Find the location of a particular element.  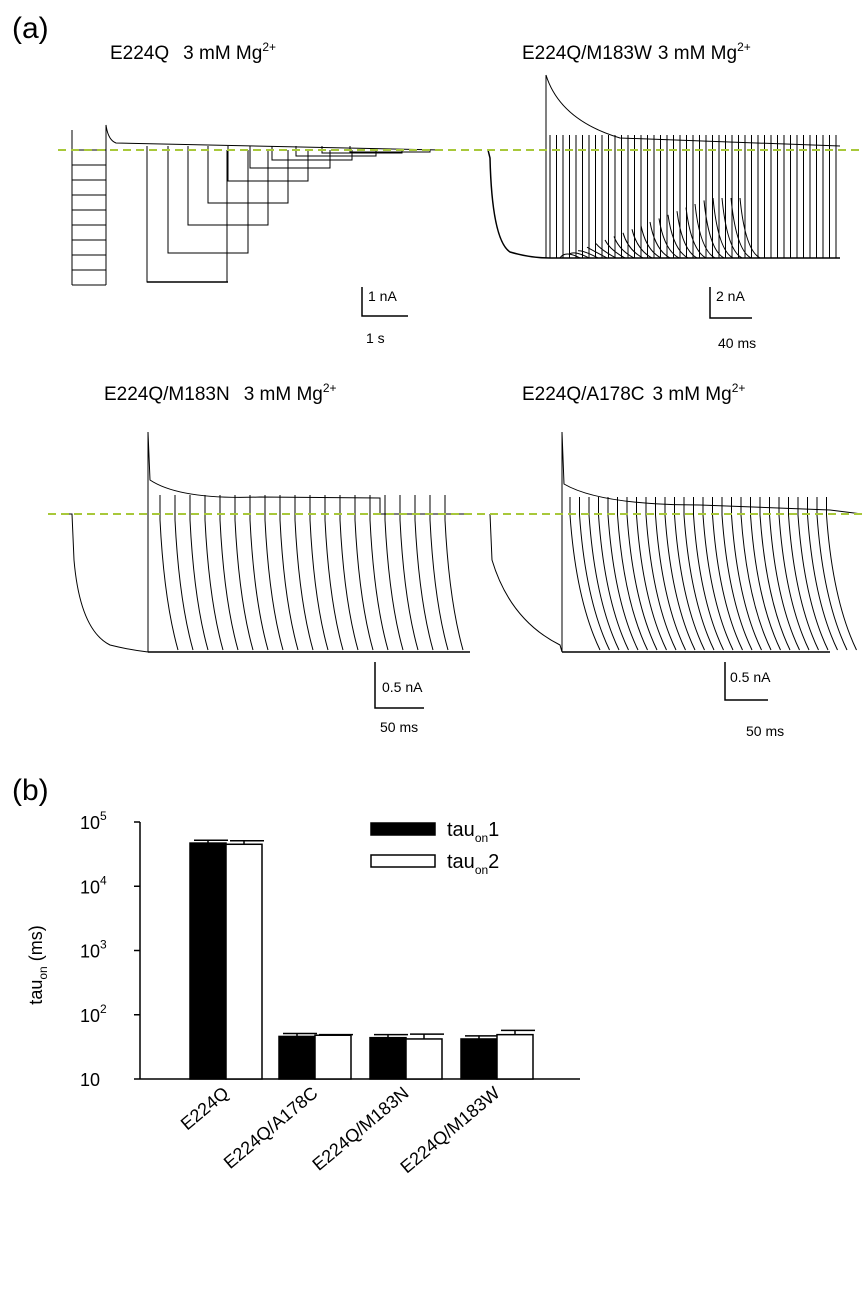

current-trace-e224q is located at coordinates (256, 205).